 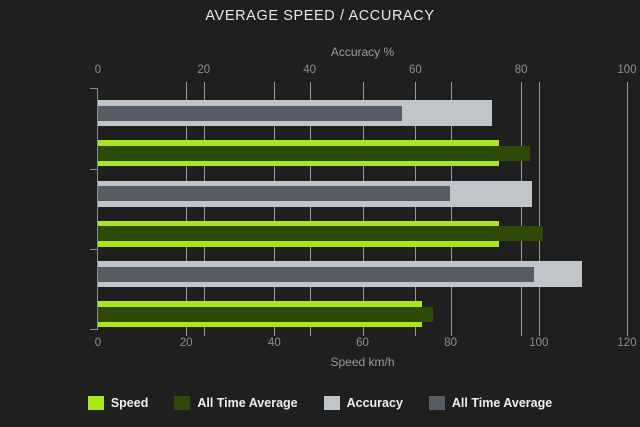 What do you see at coordinates (627, 343) in the screenshot?
I see `bottom-tick-label-120: 120` at bounding box center [627, 343].